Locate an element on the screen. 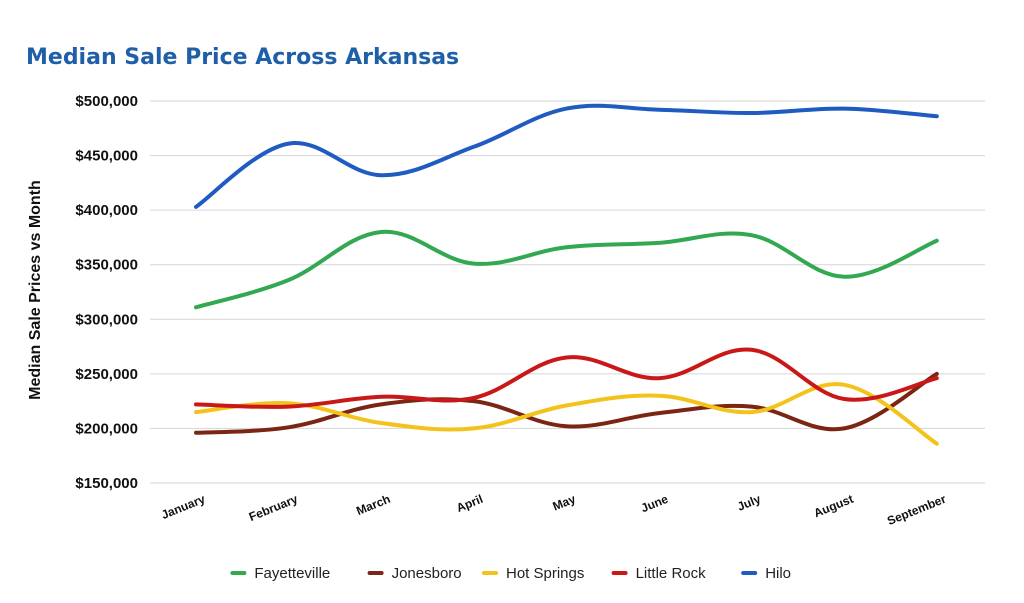  series-line-fayetteville is located at coordinates (566, 269).